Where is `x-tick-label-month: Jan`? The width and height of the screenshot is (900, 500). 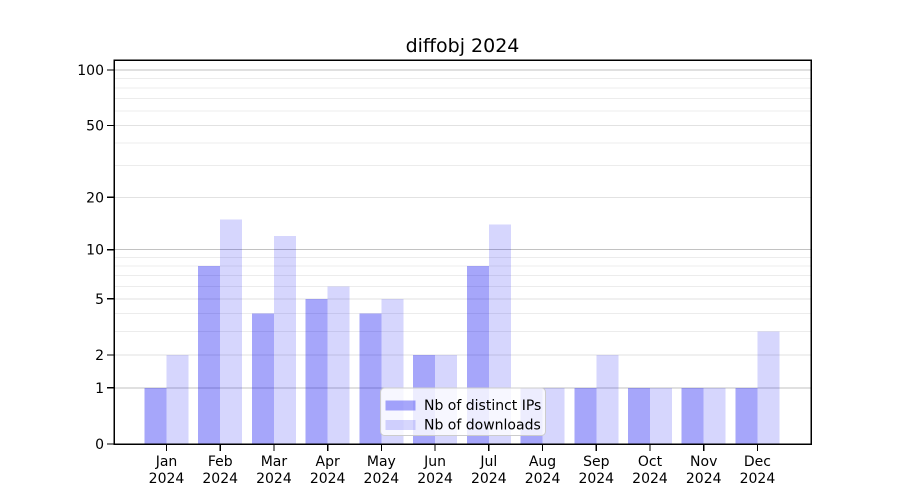 x-tick-label-month: Jan is located at coordinates (166, 462).